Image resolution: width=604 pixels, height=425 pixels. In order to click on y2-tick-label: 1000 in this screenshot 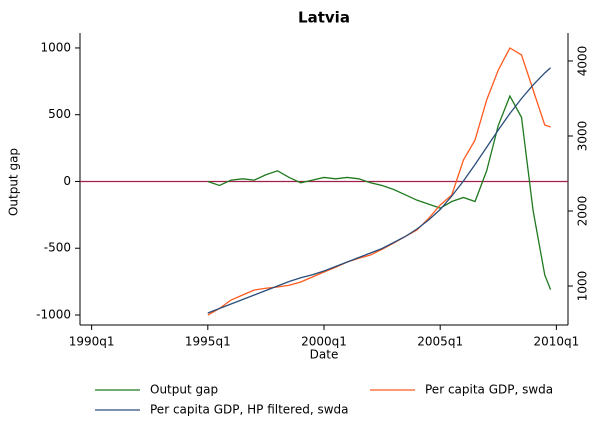, I will do `click(583, 286)`.